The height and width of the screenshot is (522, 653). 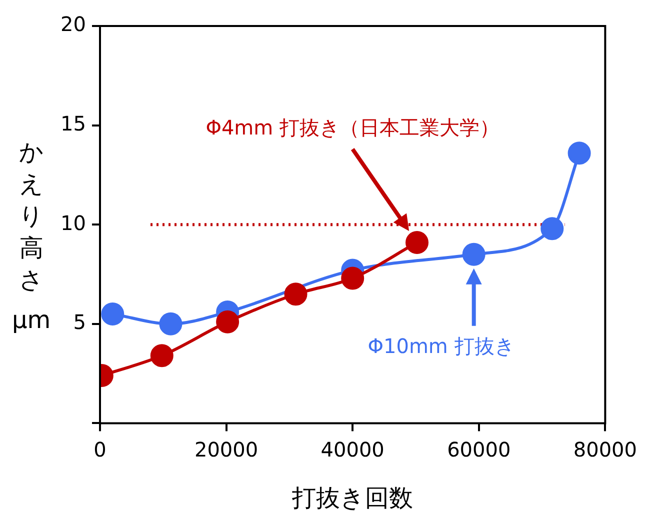 I want to click on y-tick-label: 20, so click(x=73, y=24).